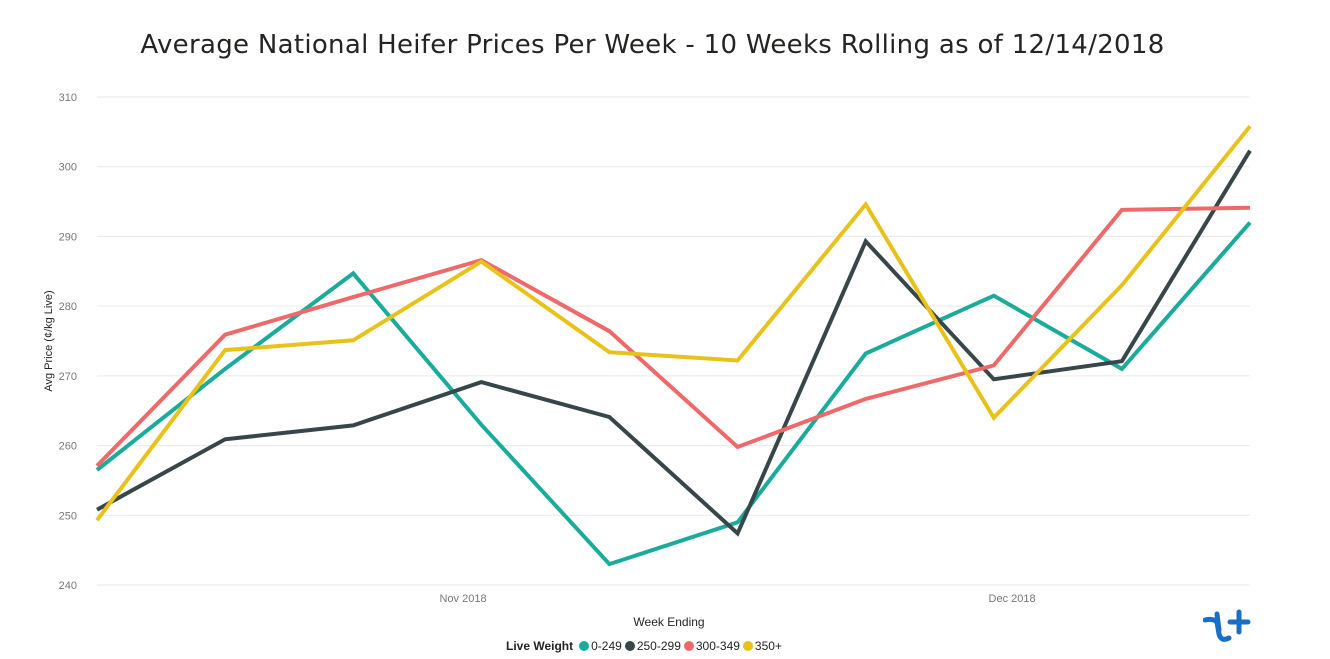 This screenshot has height=659, width=1330. What do you see at coordinates (68, 307) in the screenshot?
I see `y-tick-label: 280` at bounding box center [68, 307].